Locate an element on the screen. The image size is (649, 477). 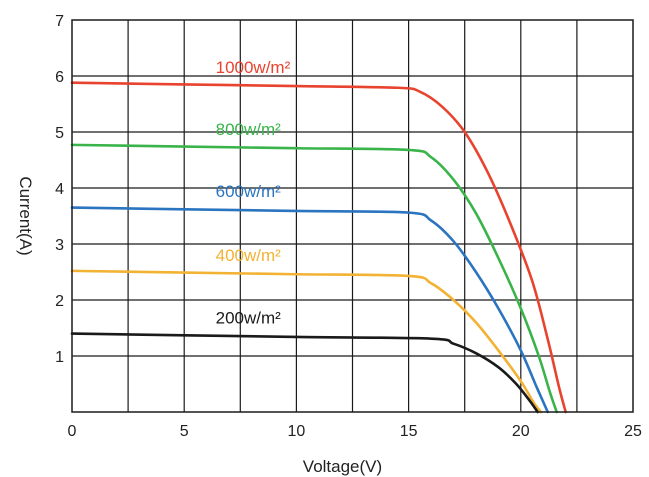
x-axis-ticks: 0 5 10 15 20 25 is located at coordinates (355, 431).